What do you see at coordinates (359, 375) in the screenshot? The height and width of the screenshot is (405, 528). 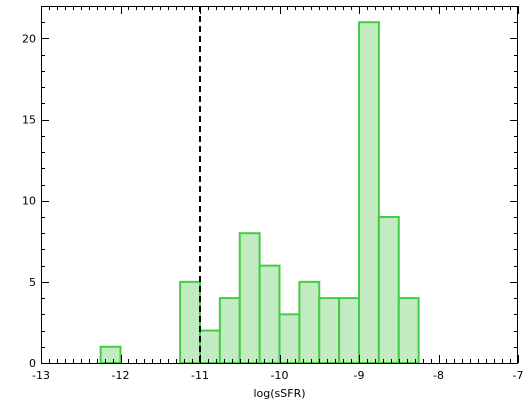 I see `x-tick-label: -9` at bounding box center [359, 375].